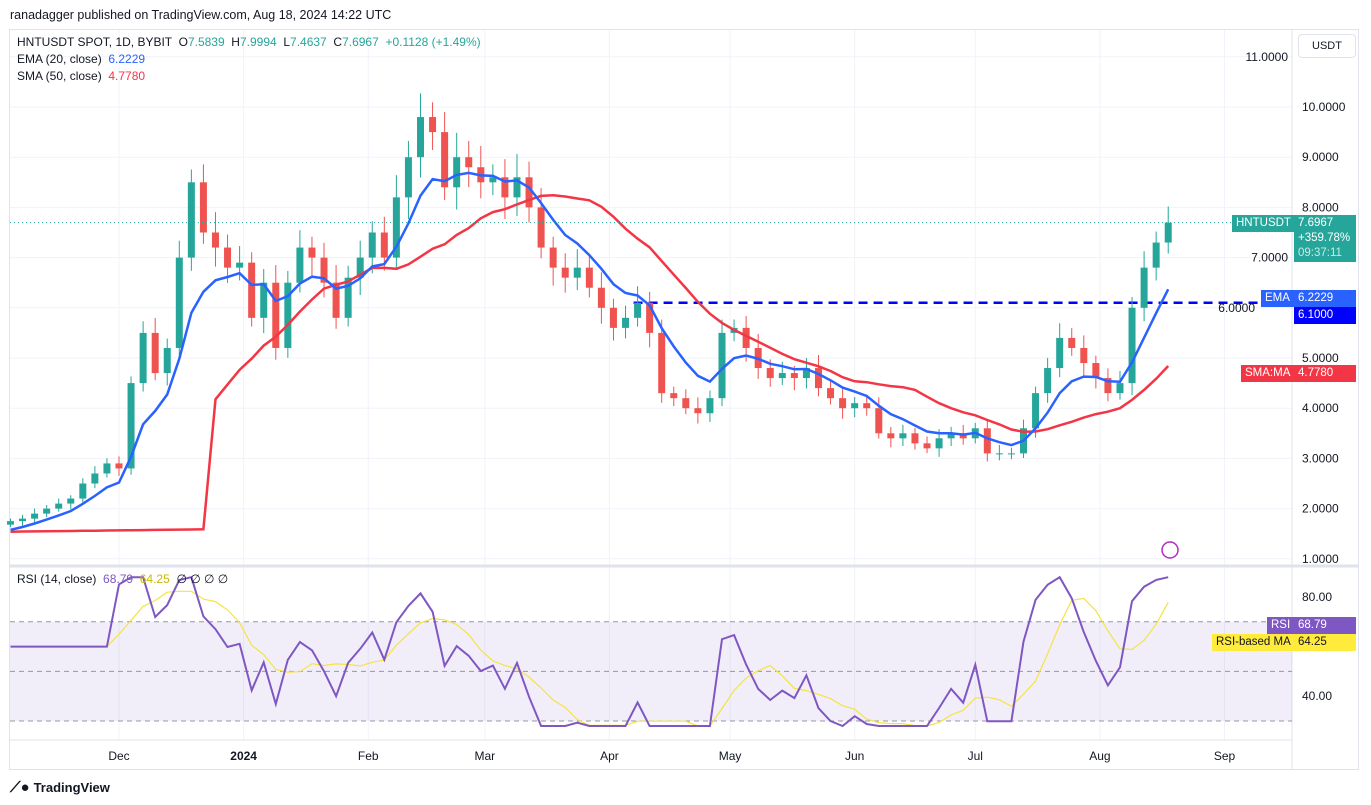 This screenshot has height=805, width=1371. I want to click on x-tick-label: Apr, so click(609, 756).